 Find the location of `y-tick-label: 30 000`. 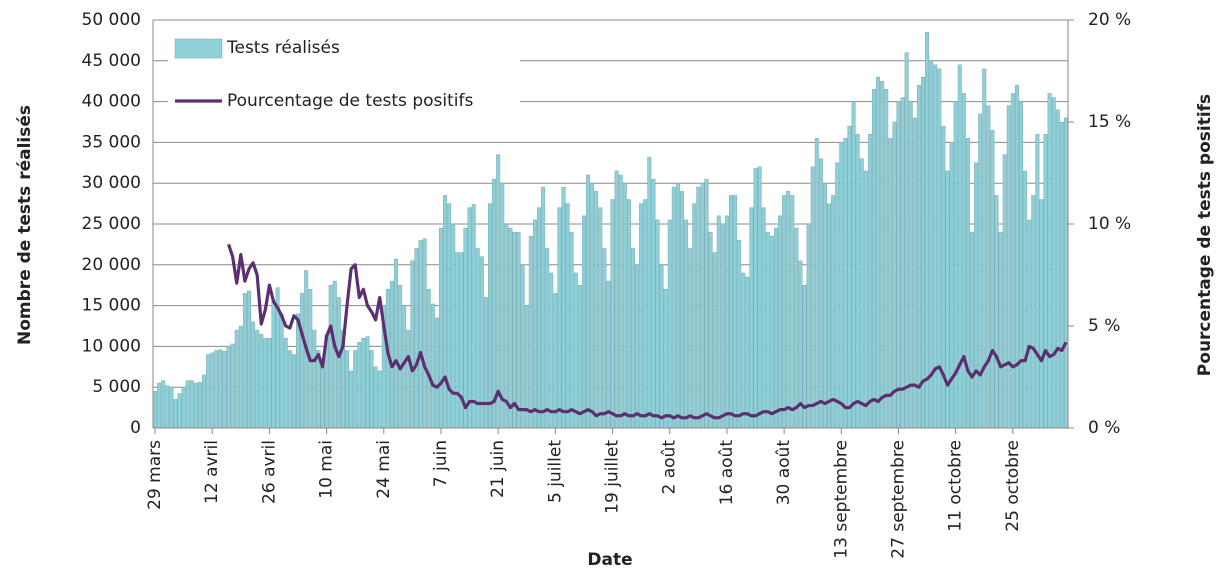

y-tick-label: 30 000 is located at coordinates (111, 183).